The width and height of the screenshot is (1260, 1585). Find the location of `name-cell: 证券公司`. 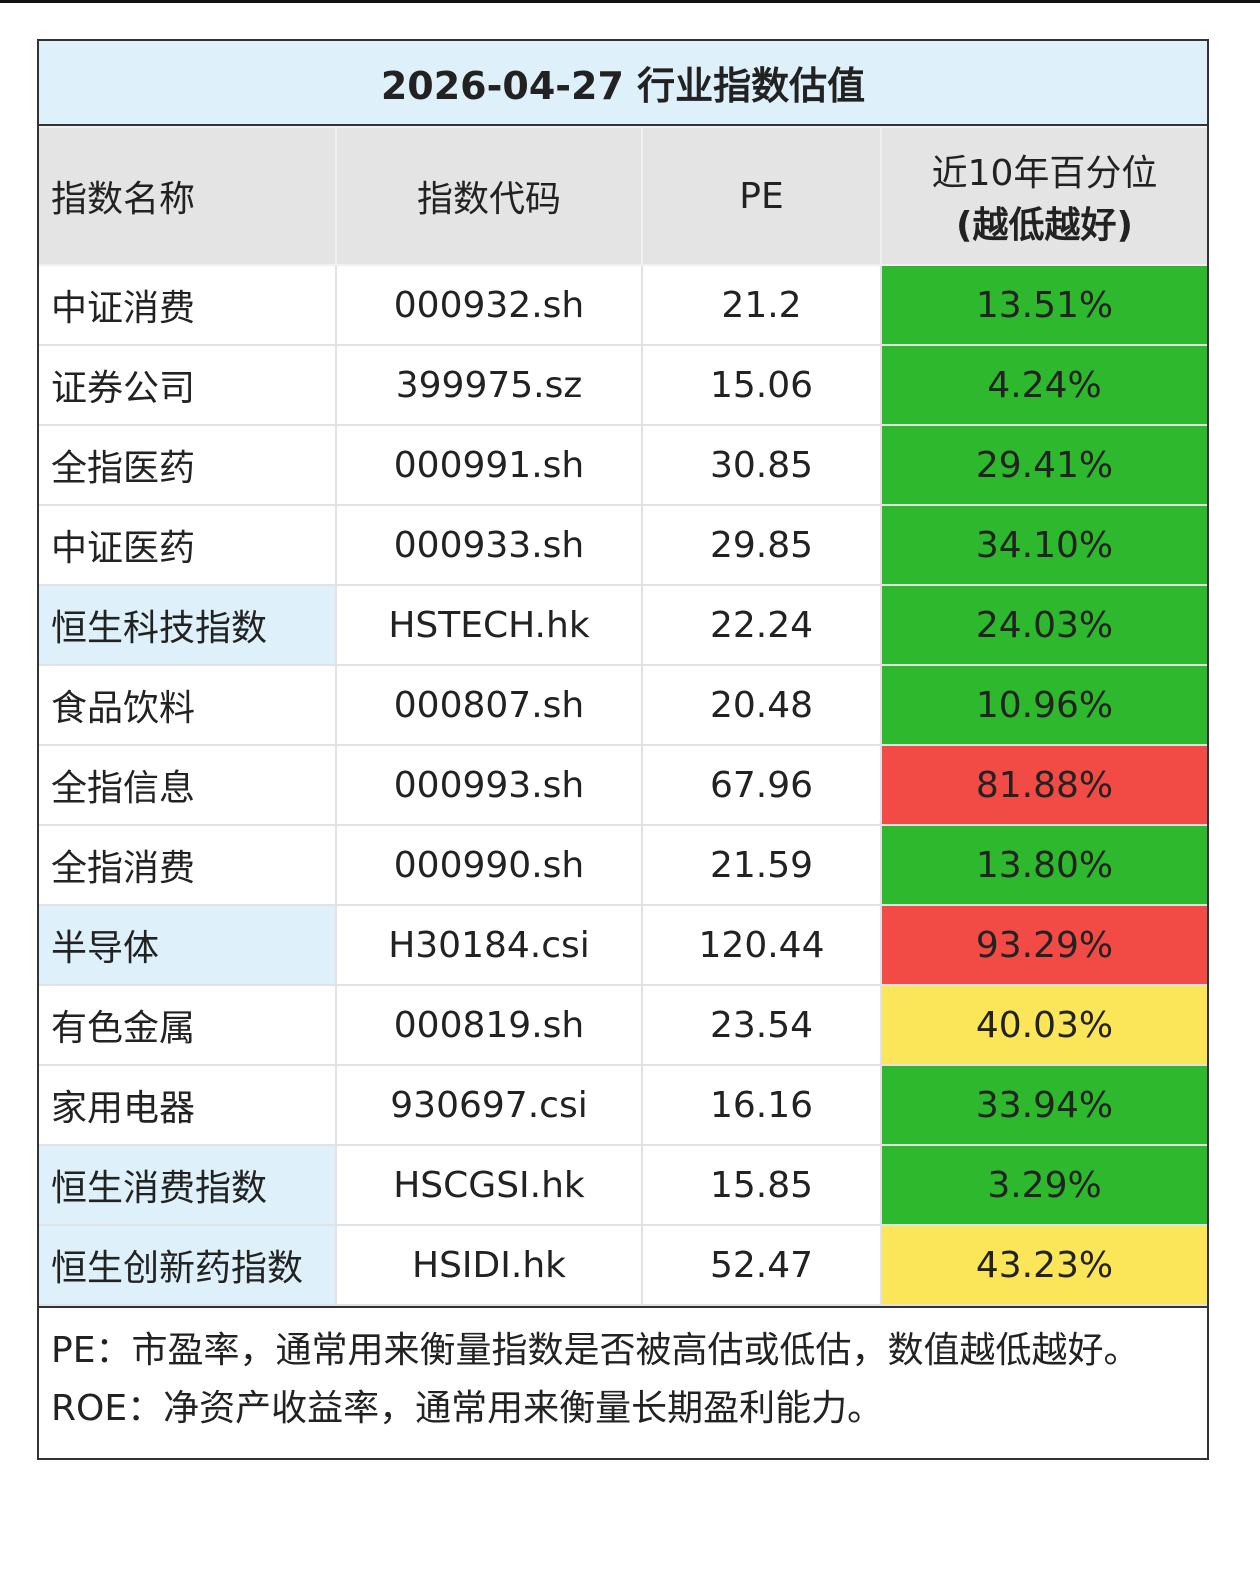

name-cell: 证券公司 is located at coordinates (188, 385).